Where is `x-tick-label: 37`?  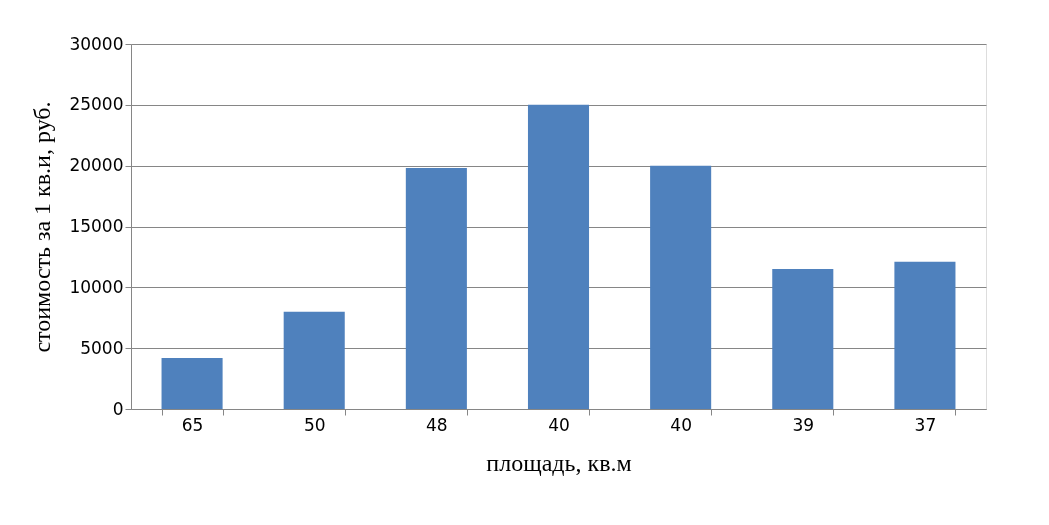
x-tick-label: 37 is located at coordinates (925, 424).